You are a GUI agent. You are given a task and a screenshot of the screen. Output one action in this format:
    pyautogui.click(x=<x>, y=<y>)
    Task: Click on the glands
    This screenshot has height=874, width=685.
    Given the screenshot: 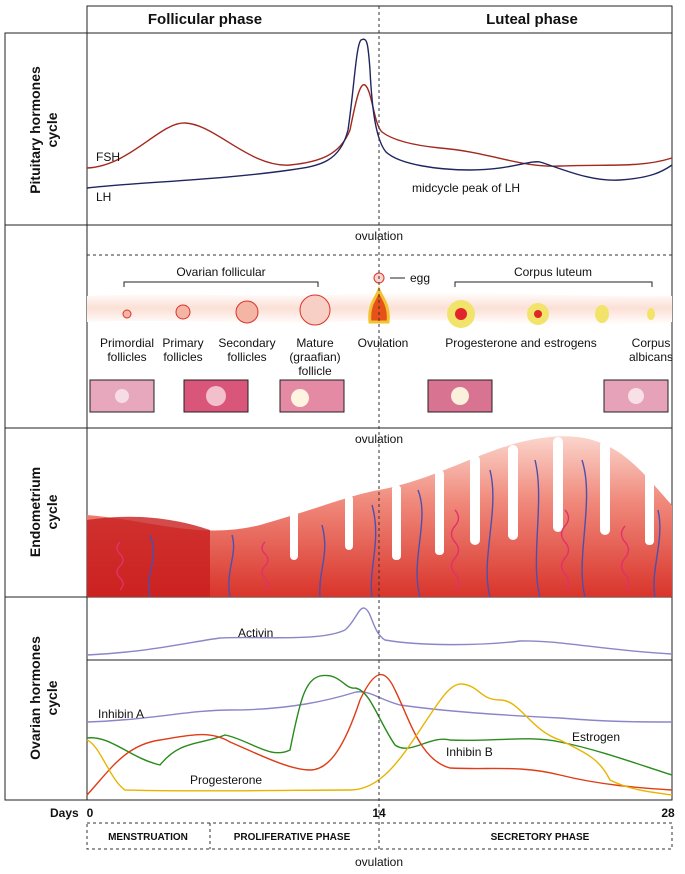 What is the action you would take?
    pyautogui.click(x=472, y=498)
    